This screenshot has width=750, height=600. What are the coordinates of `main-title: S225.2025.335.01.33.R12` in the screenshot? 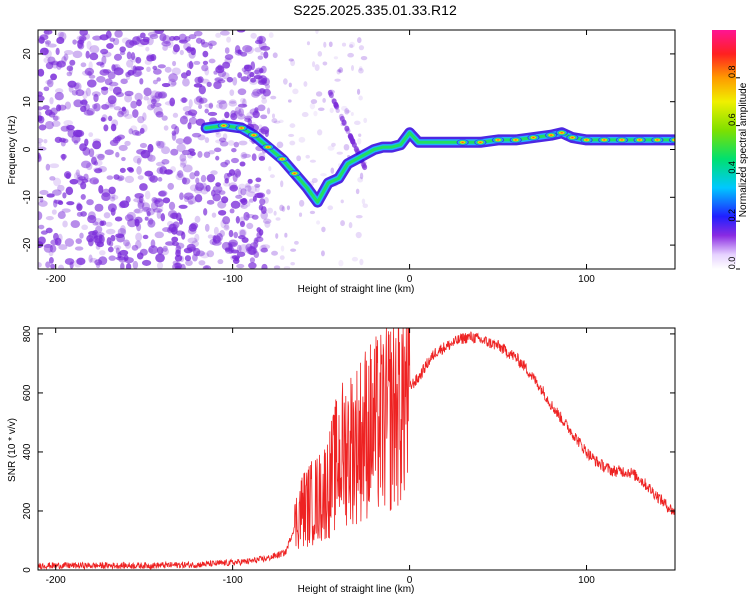 It's located at (375, 10).